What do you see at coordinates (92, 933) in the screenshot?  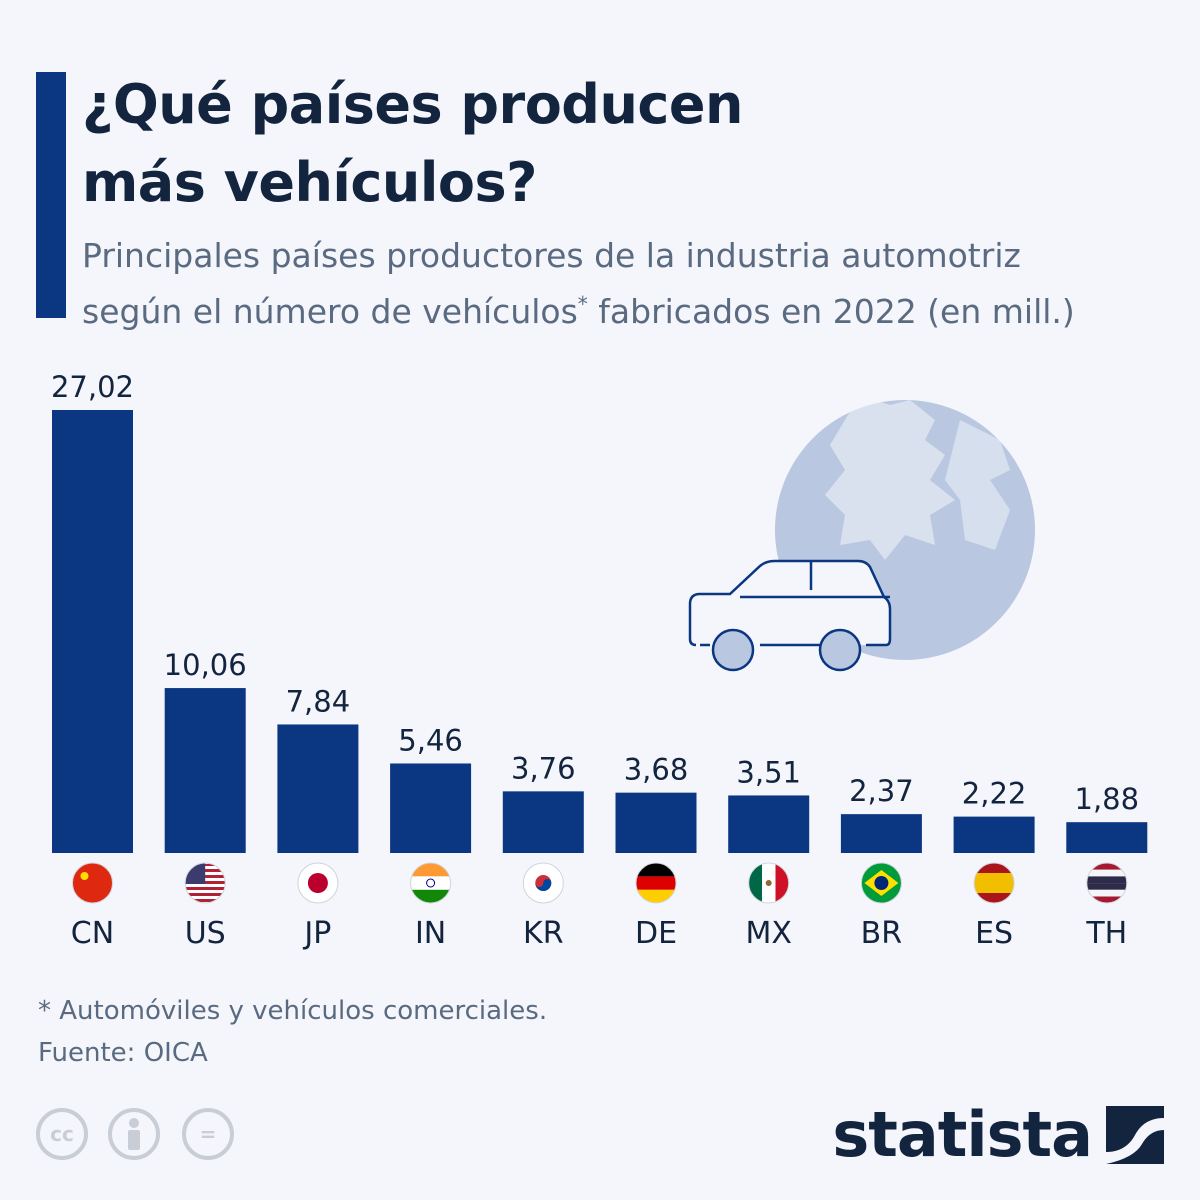 I see `category-label: CN` at bounding box center [92, 933].